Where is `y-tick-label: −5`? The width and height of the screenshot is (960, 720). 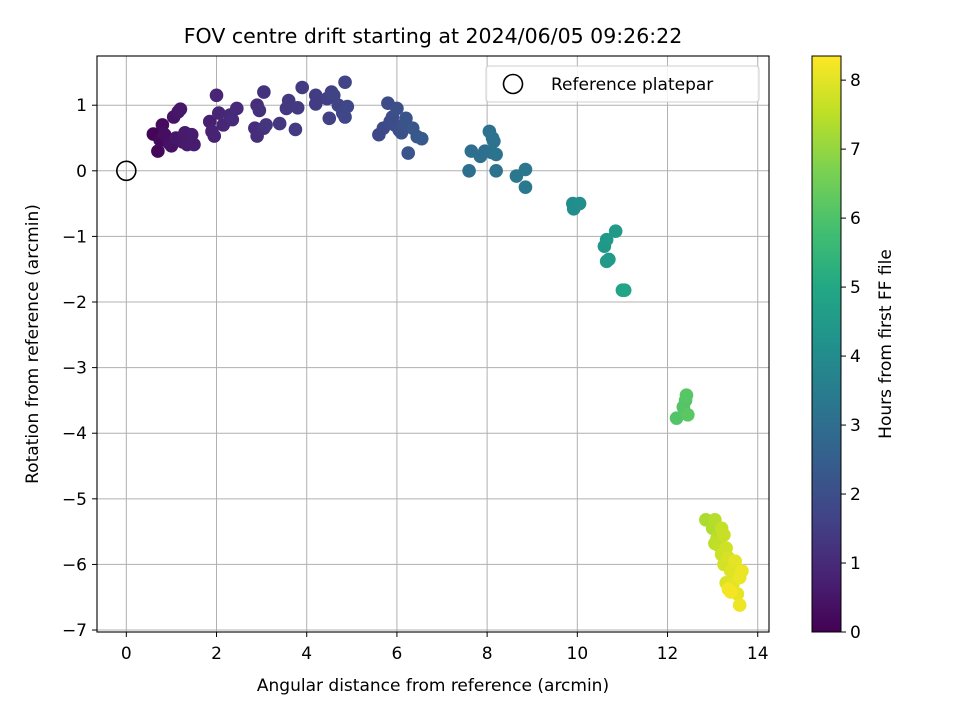 y-tick-label: −5 is located at coordinates (74, 500).